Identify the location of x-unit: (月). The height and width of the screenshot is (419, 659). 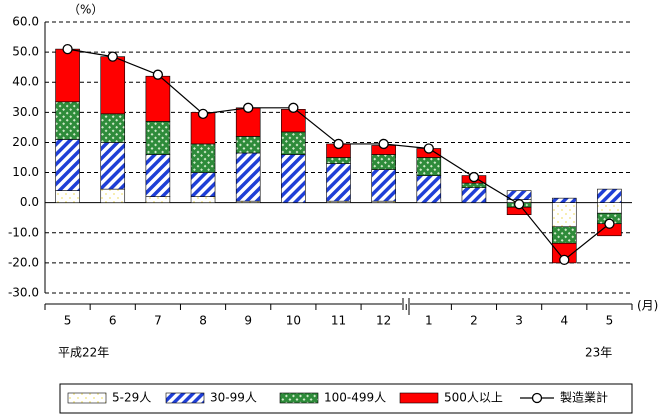
(647, 306).